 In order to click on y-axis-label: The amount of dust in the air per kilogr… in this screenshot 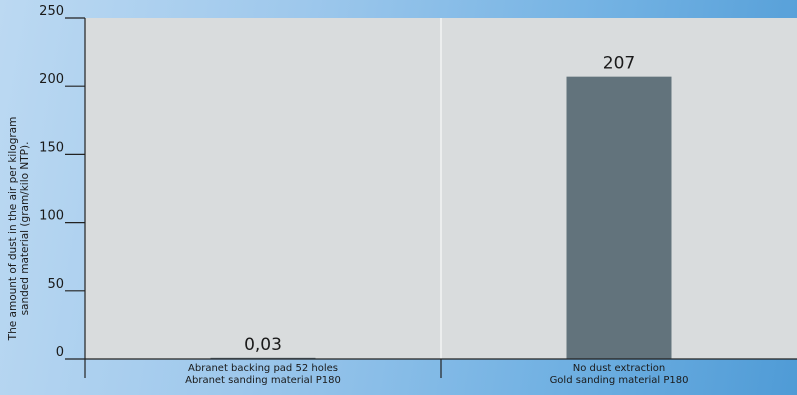, I will do `click(19, 229)`.